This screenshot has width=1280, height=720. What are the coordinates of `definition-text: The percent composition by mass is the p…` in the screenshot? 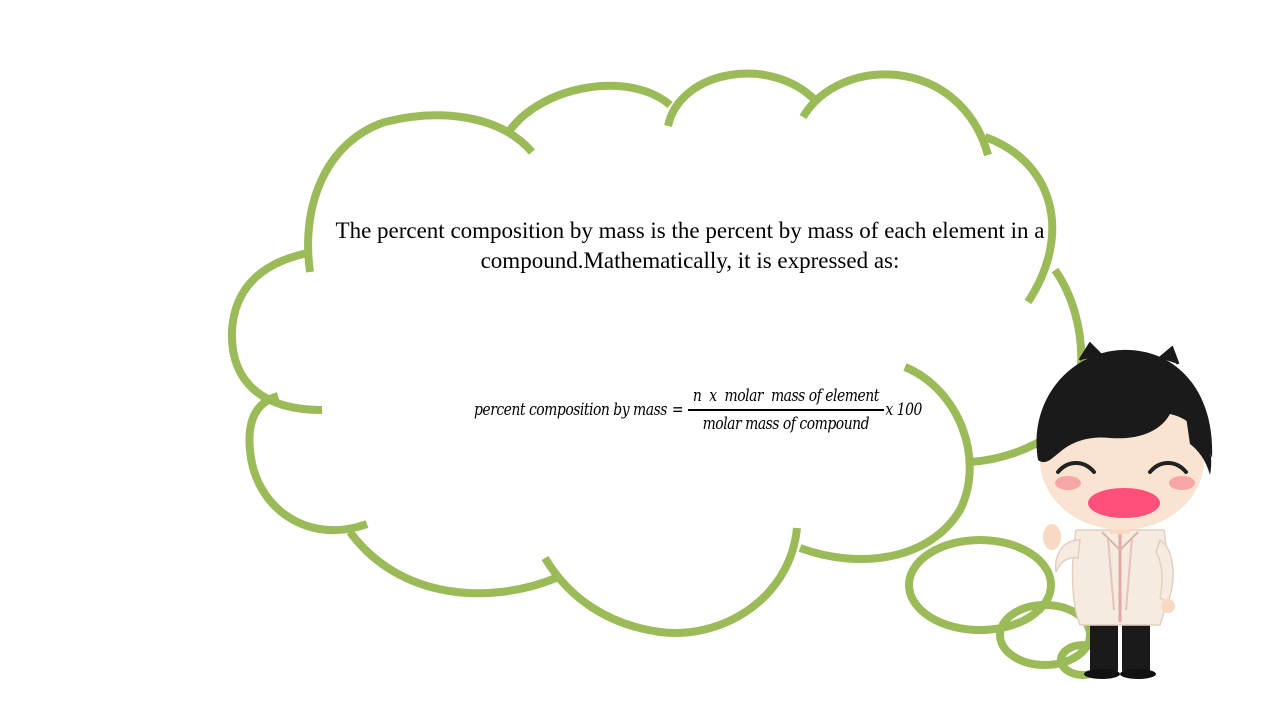 It's located at (690, 245).